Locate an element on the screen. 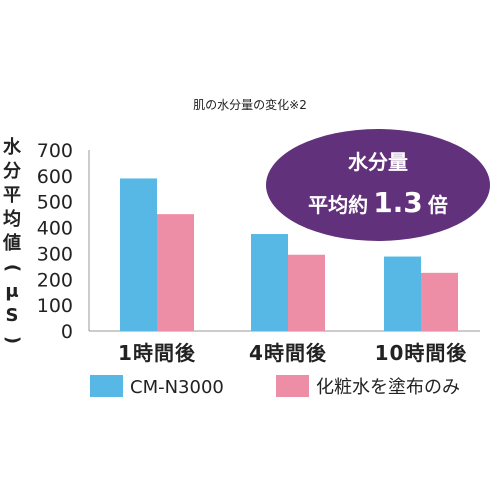  y-tick-label: 100 is located at coordinates (55, 306).